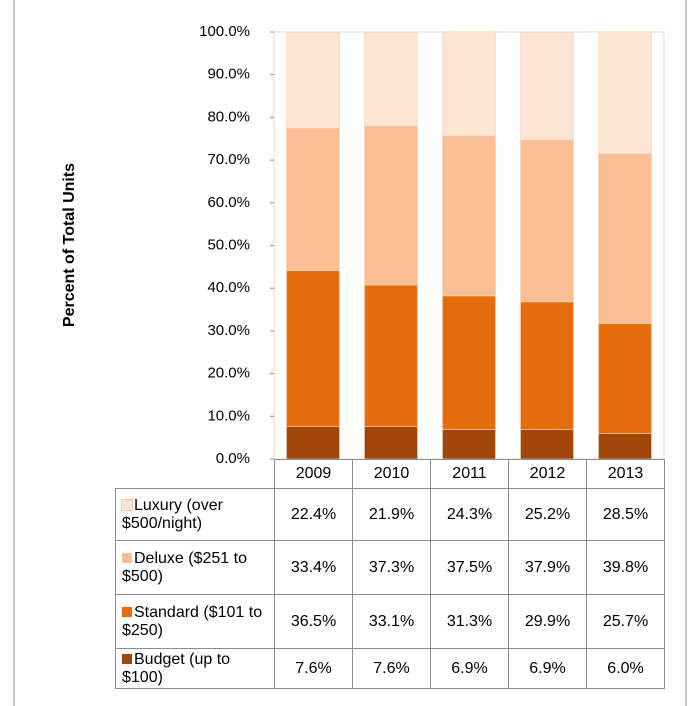 The image size is (699, 706). I want to click on data-label: 37.3%, so click(391, 567).